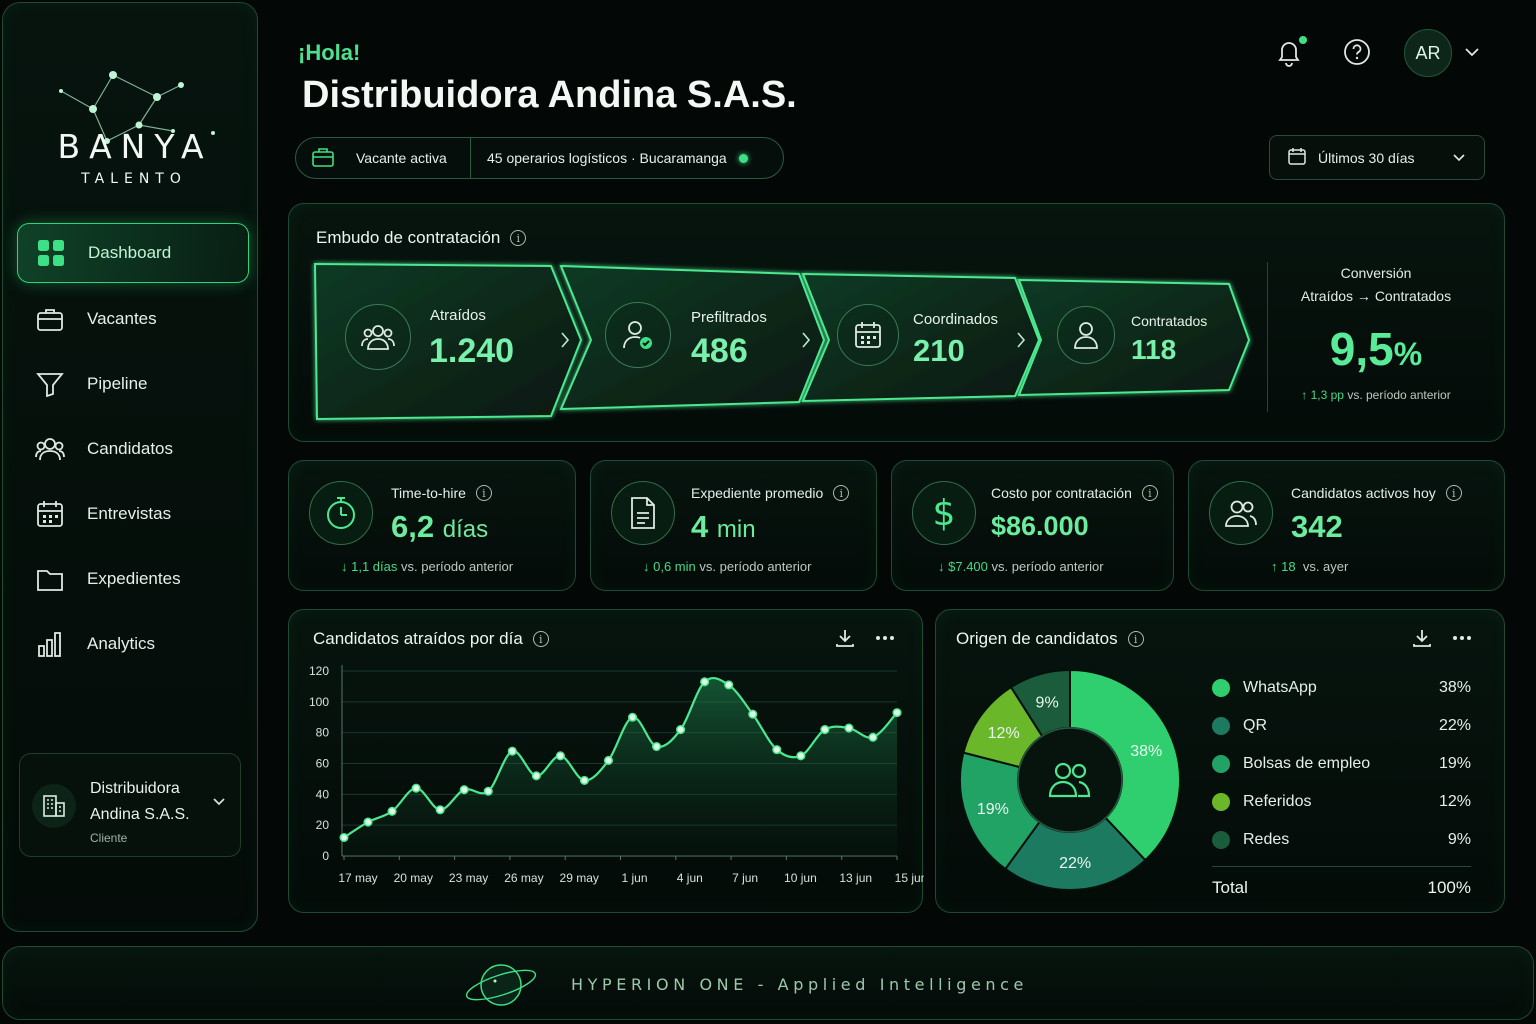 Image resolution: width=1536 pixels, height=1024 pixels. I want to click on y-tick-label: 40, so click(323, 794).